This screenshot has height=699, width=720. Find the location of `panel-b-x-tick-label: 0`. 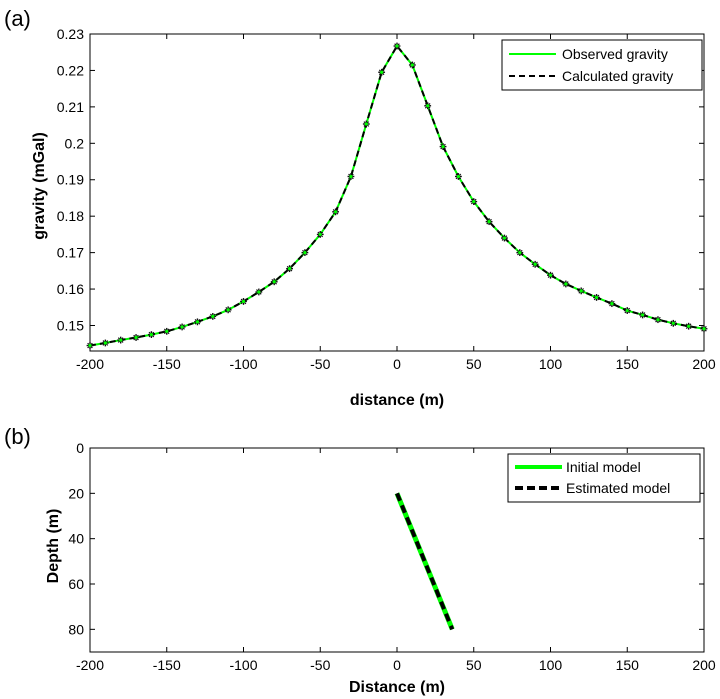

panel-b-x-tick-label: 0 is located at coordinates (397, 665).